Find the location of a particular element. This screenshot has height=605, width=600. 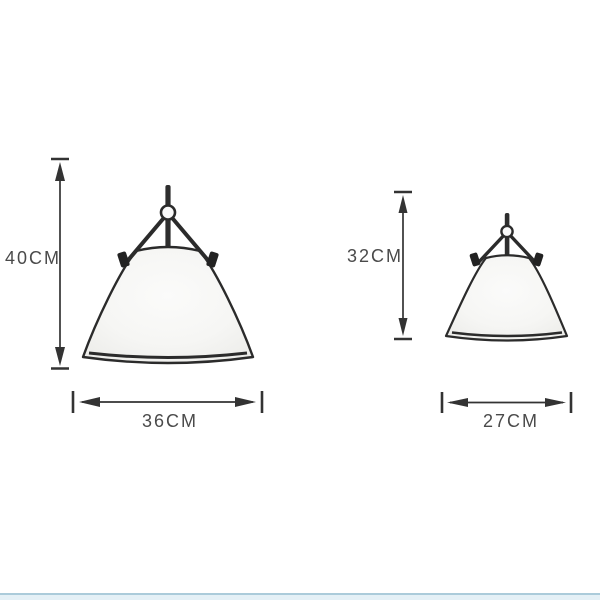

small-lamp-width-dimension: 27CM is located at coordinates (506, 411).